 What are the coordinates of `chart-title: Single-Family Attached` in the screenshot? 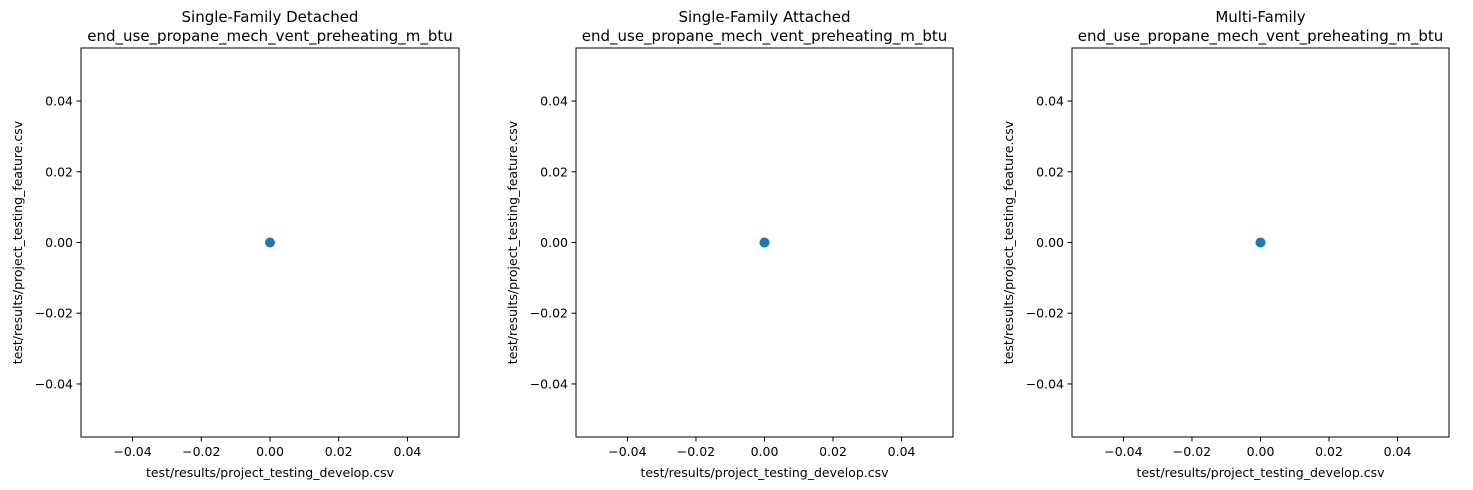 It's located at (764, 17).